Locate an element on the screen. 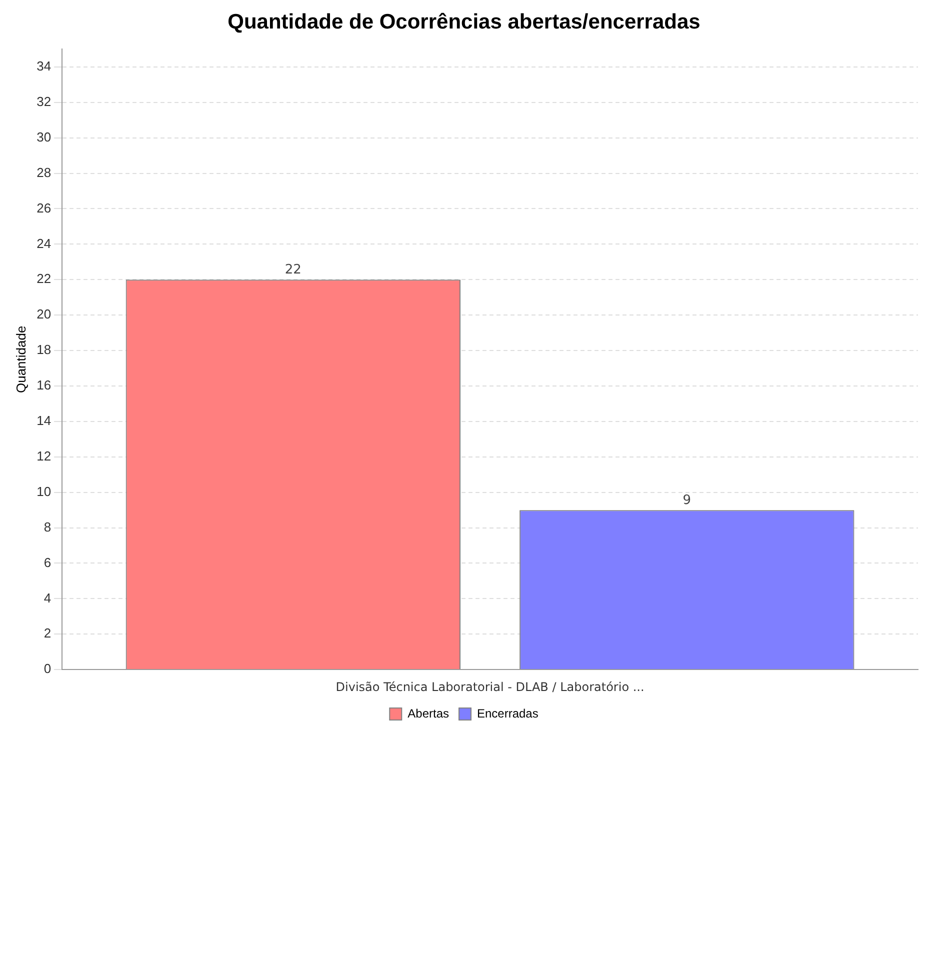 This screenshot has height=958, width=928. y-tick-label: 8 is located at coordinates (48, 526).